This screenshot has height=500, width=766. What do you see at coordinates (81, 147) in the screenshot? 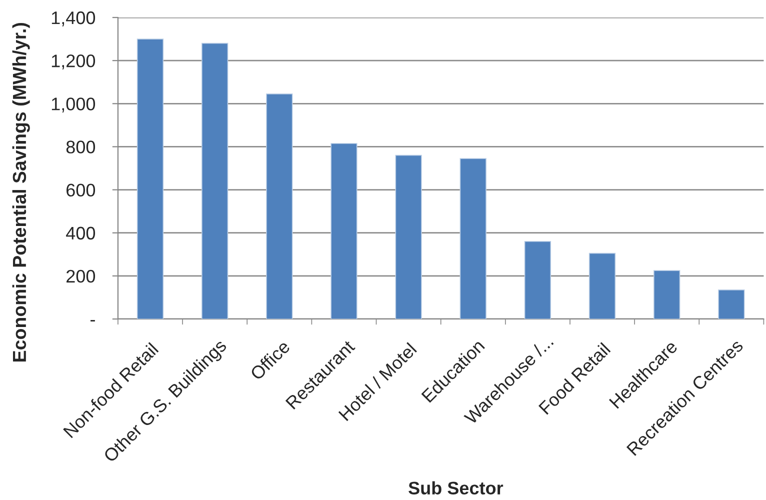
I see `y-tick-label: 800` at bounding box center [81, 147].